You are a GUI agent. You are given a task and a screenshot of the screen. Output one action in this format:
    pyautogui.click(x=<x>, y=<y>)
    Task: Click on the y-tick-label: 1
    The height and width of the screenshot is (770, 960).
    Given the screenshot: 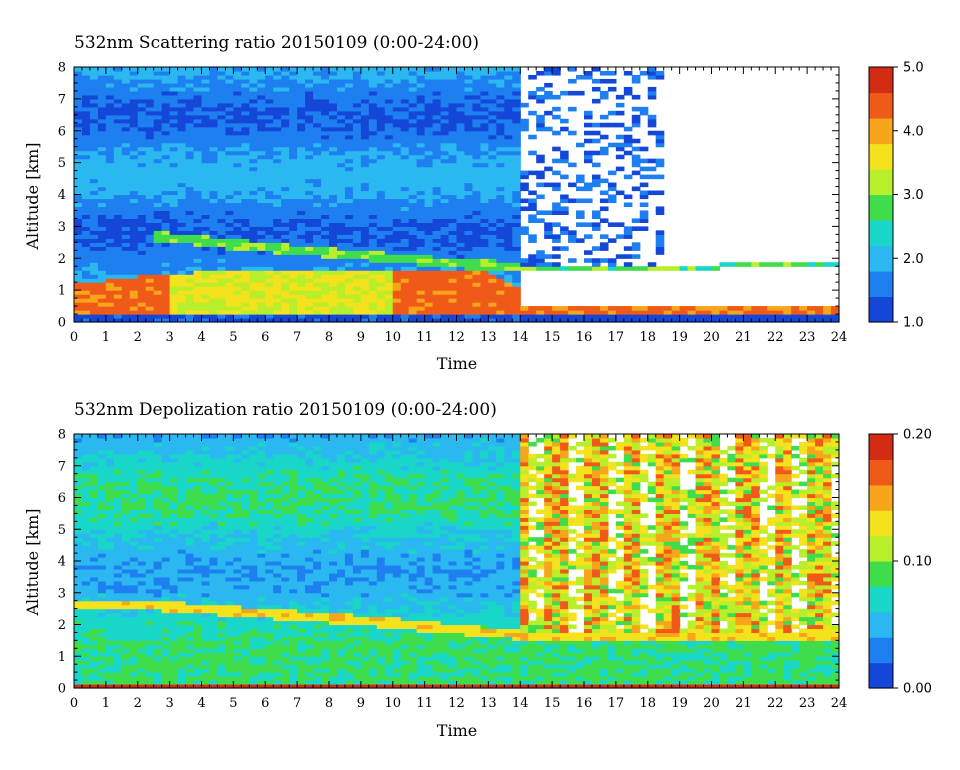 What is the action you would take?
    pyautogui.click(x=62, y=291)
    